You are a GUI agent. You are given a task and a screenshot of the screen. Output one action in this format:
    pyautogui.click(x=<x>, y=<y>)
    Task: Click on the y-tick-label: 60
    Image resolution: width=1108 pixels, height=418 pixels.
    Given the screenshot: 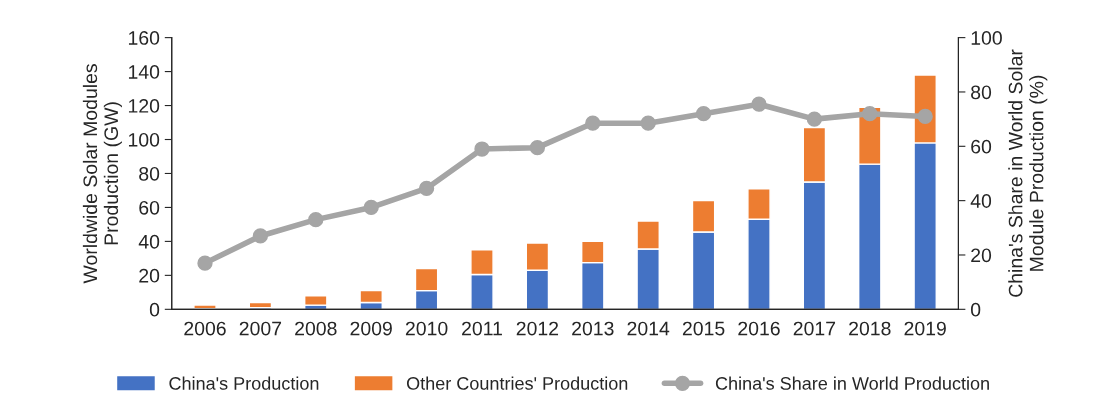 What is the action you would take?
    pyautogui.click(x=149, y=207)
    